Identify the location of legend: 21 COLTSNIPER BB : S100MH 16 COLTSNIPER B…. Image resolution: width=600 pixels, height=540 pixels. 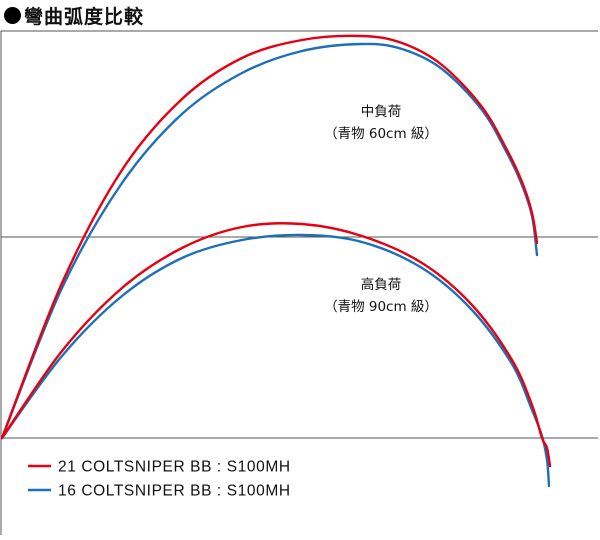
(159, 479).